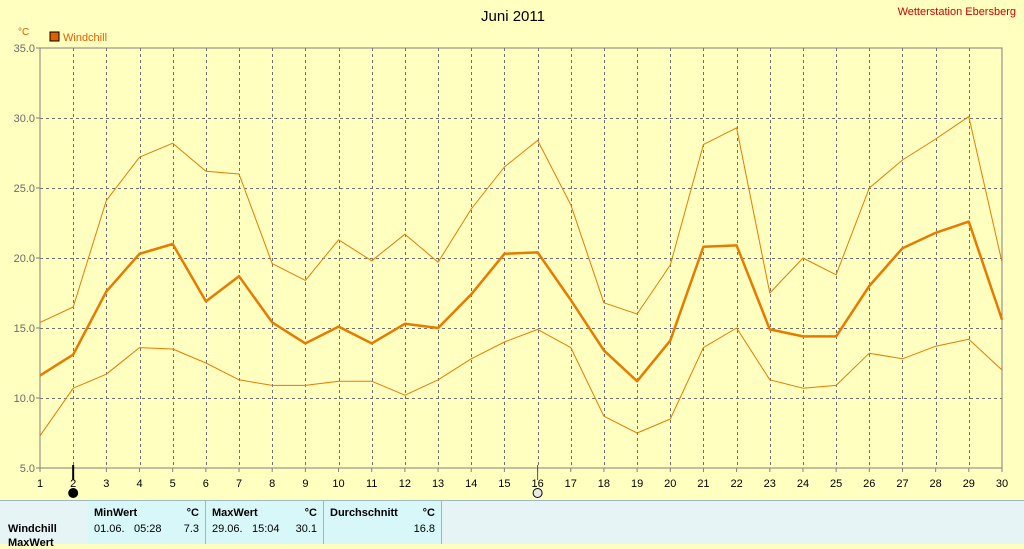 This screenshot has height=549, width=1024. I want to click on max-date: 29.06., so click(227, 529).